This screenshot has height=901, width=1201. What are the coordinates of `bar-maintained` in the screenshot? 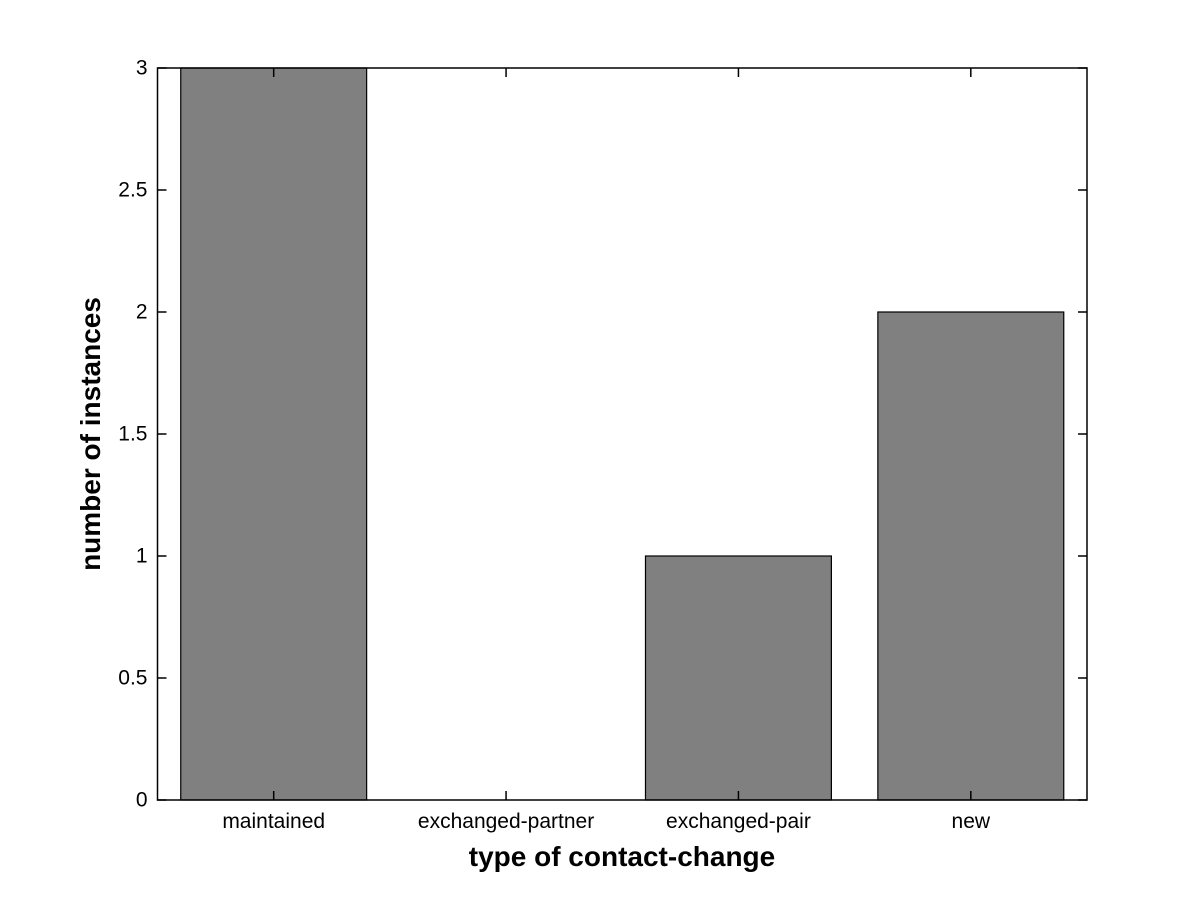 It's located at (274, 434).